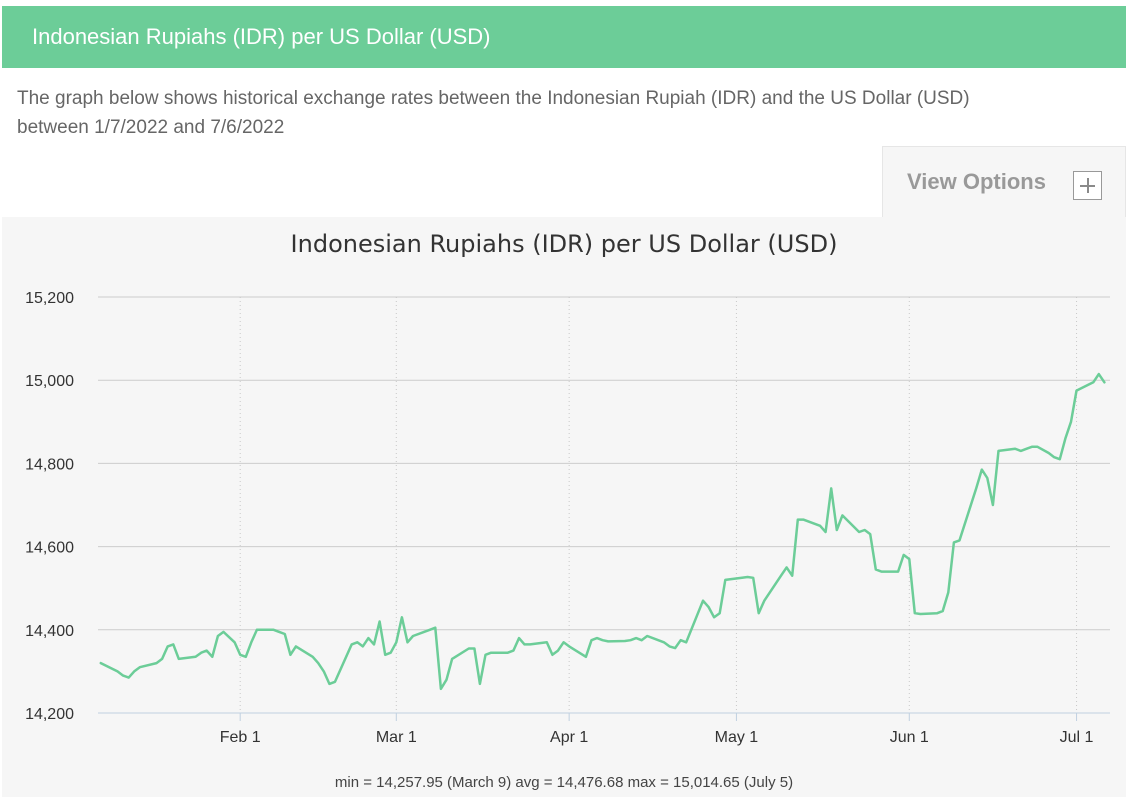 Image resolution: width=1135 pixels, height=801 pixels. What do you see at coordinates (49, 548) in the screenshot?
I see `y-tick-label: 14,600` at bounding box center [49, 548].